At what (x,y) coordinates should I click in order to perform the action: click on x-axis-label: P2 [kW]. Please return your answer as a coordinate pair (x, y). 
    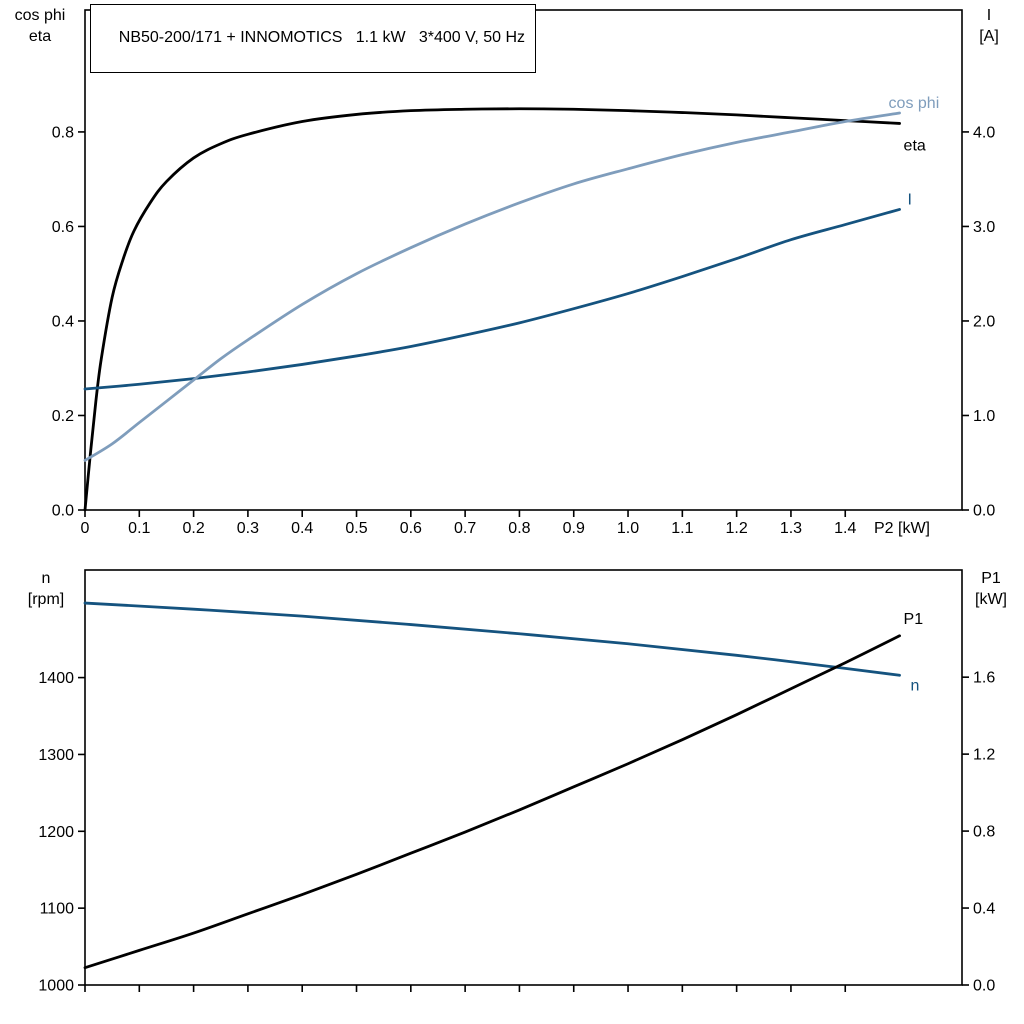
    Looking at the image, I should click on (902, 528).